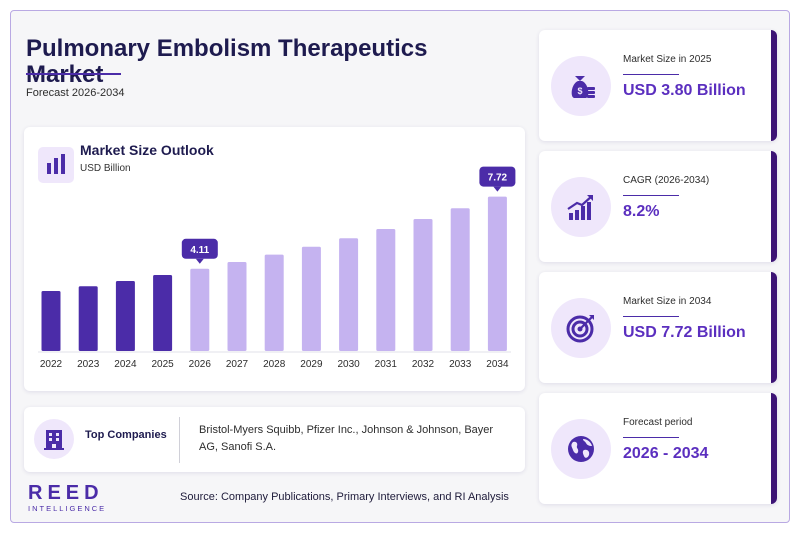 The height and width of the screenshot is (533, 800). I want to click on kpi-label: CAGR (2026-2034), so click(666, 180).